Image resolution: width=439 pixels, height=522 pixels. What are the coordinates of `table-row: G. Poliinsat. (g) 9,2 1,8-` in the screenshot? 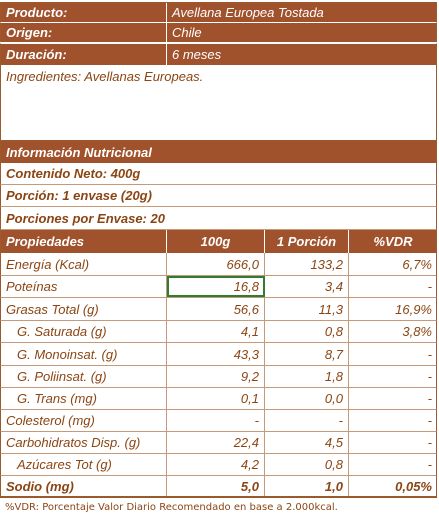 It's located at (218, 377).